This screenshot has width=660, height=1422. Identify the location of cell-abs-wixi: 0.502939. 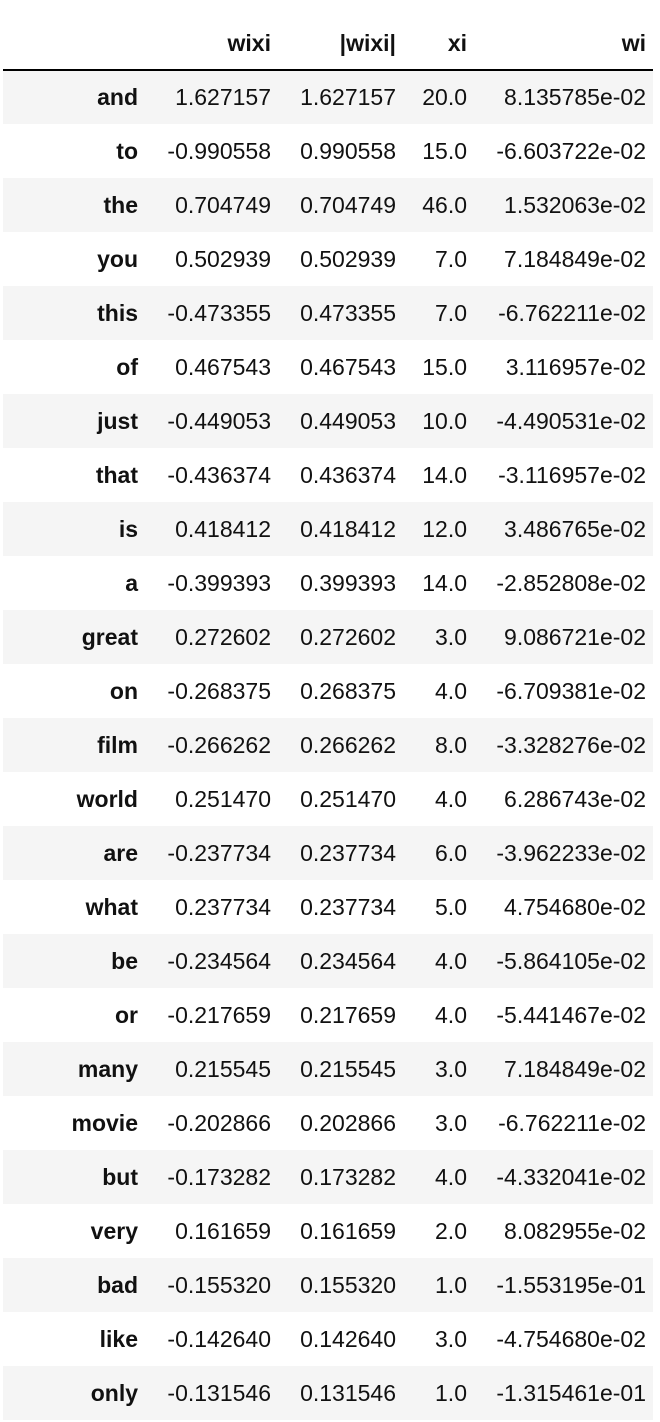
(348, 258).